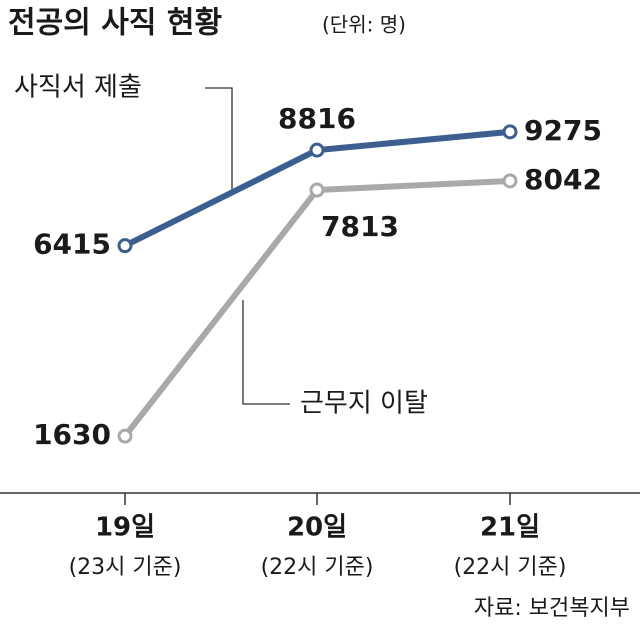 This screenshot has height=627, width=640. Describe the element at coordinates (125, 567) in the screenshot. I see `x-tick-note: (23시 기준)` at that location.